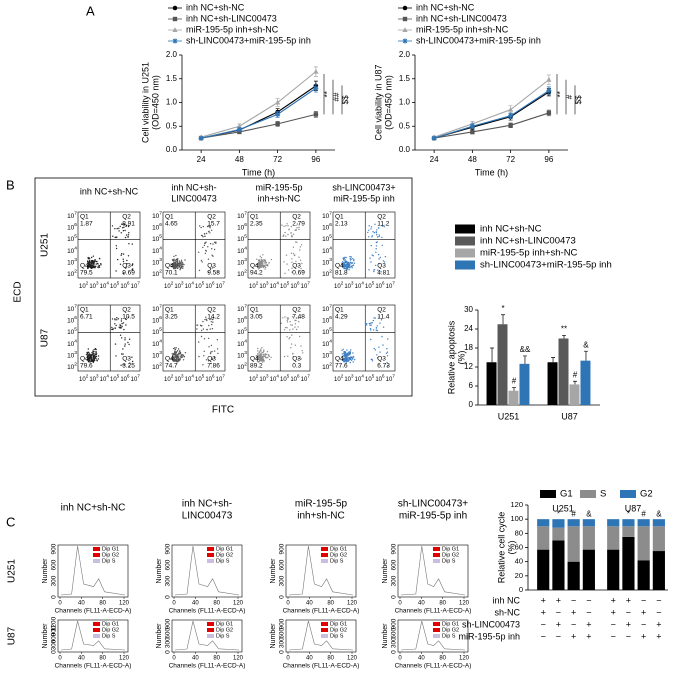 This screenshot has height=677, width=677. I want to click on x-tick-label: 40, so click(309, 604).